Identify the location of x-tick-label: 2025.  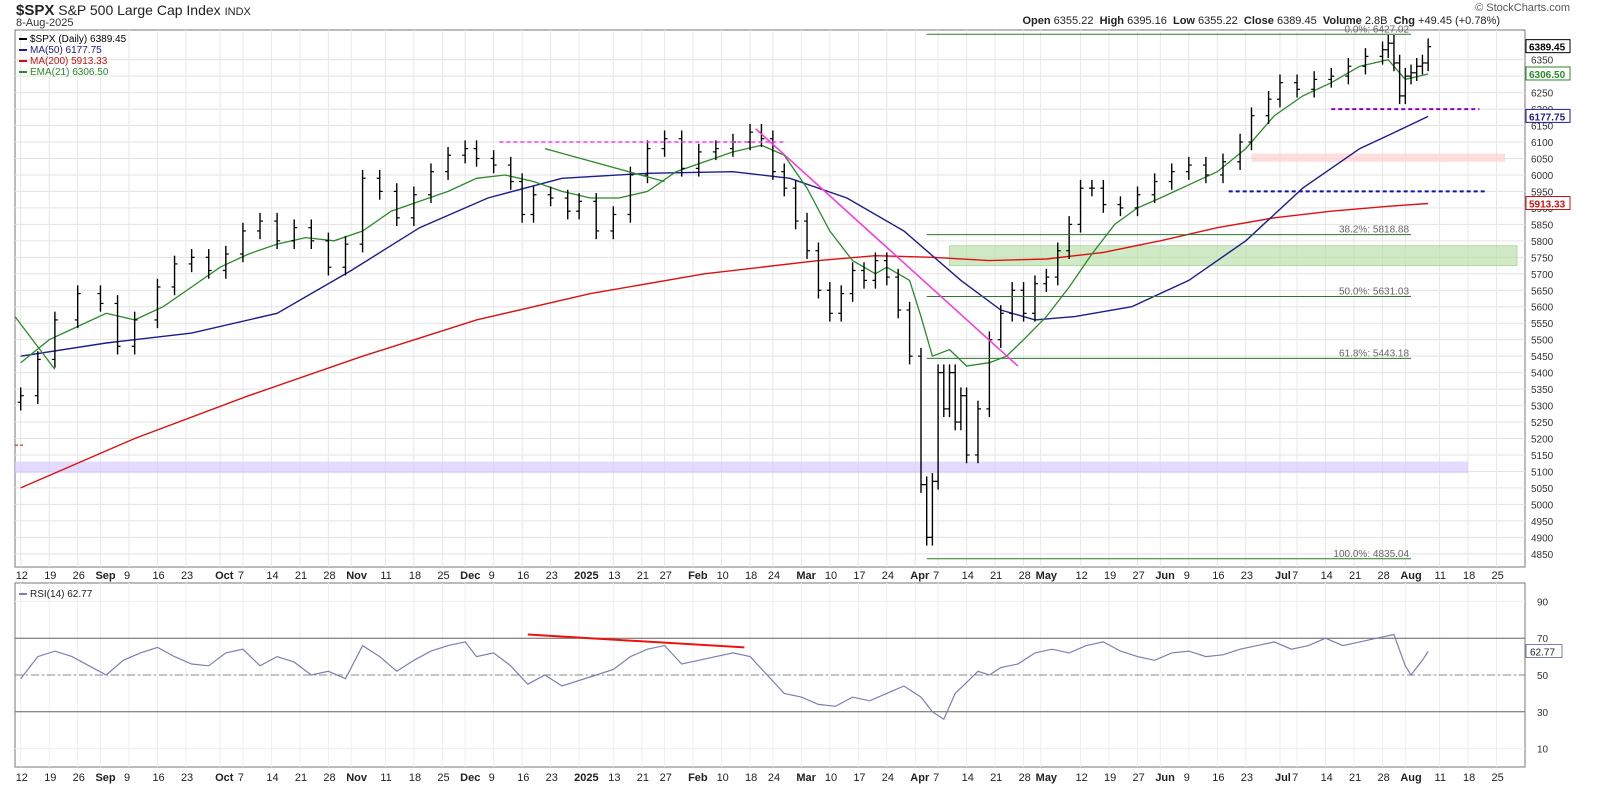
(586, 576).